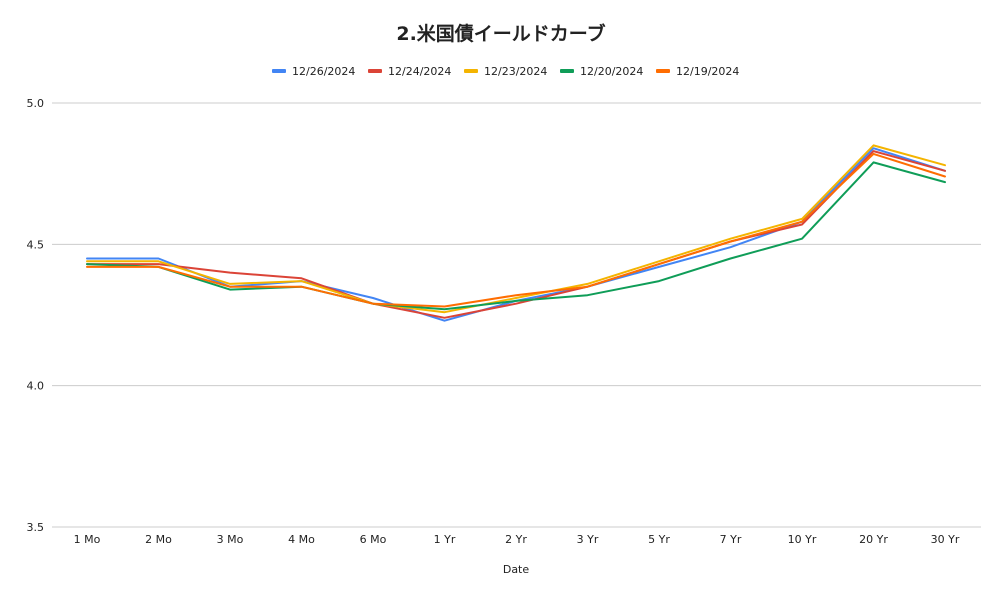  I want to click on legend-label: 12/24/2024, so click(419, 71).